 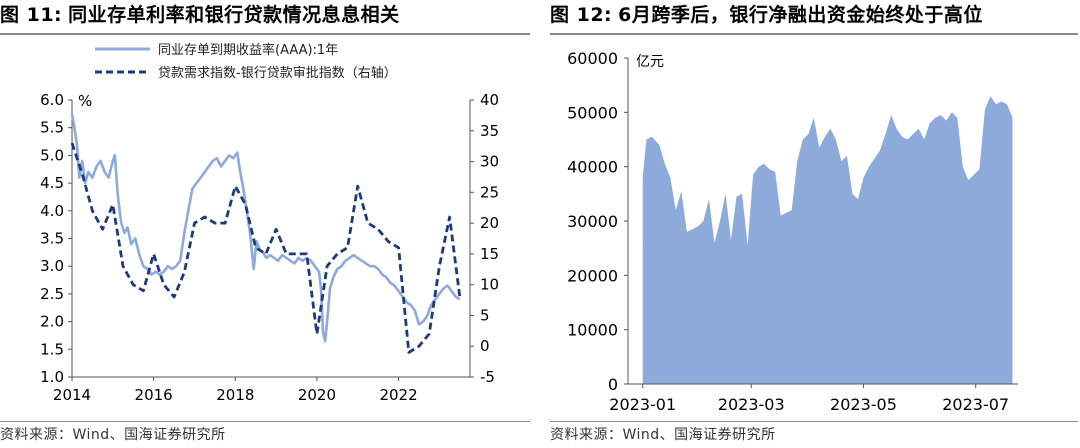 What do you see at coordinates (235, 395) in the screenshot?
I see `x-tick-label: 2018` at bounding box center [235, 395].